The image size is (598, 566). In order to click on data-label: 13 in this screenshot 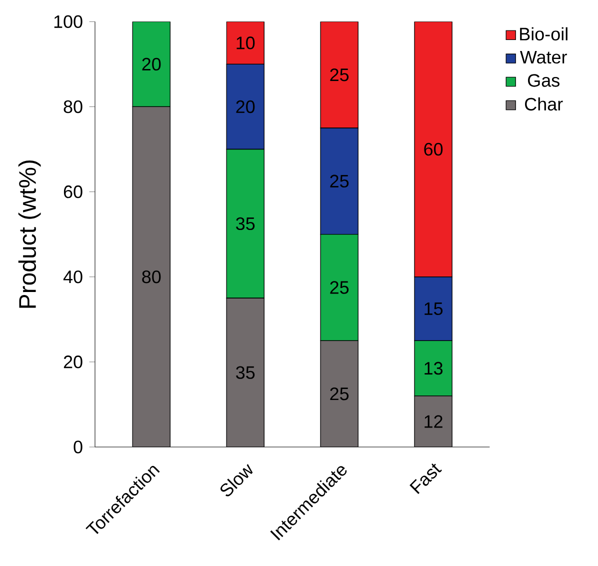, I will do `click(433, 368)`.